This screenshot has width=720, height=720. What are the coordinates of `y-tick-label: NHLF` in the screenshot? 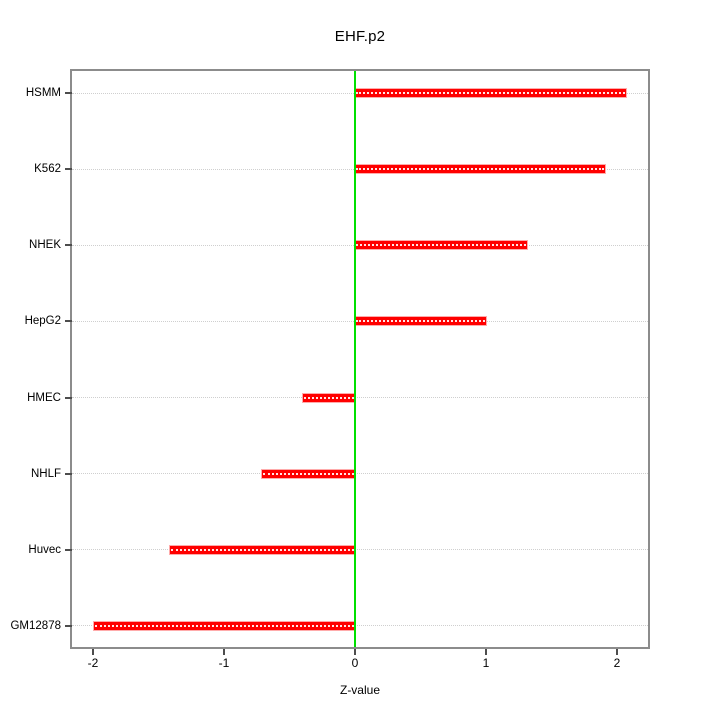 It's located at (45, 473).